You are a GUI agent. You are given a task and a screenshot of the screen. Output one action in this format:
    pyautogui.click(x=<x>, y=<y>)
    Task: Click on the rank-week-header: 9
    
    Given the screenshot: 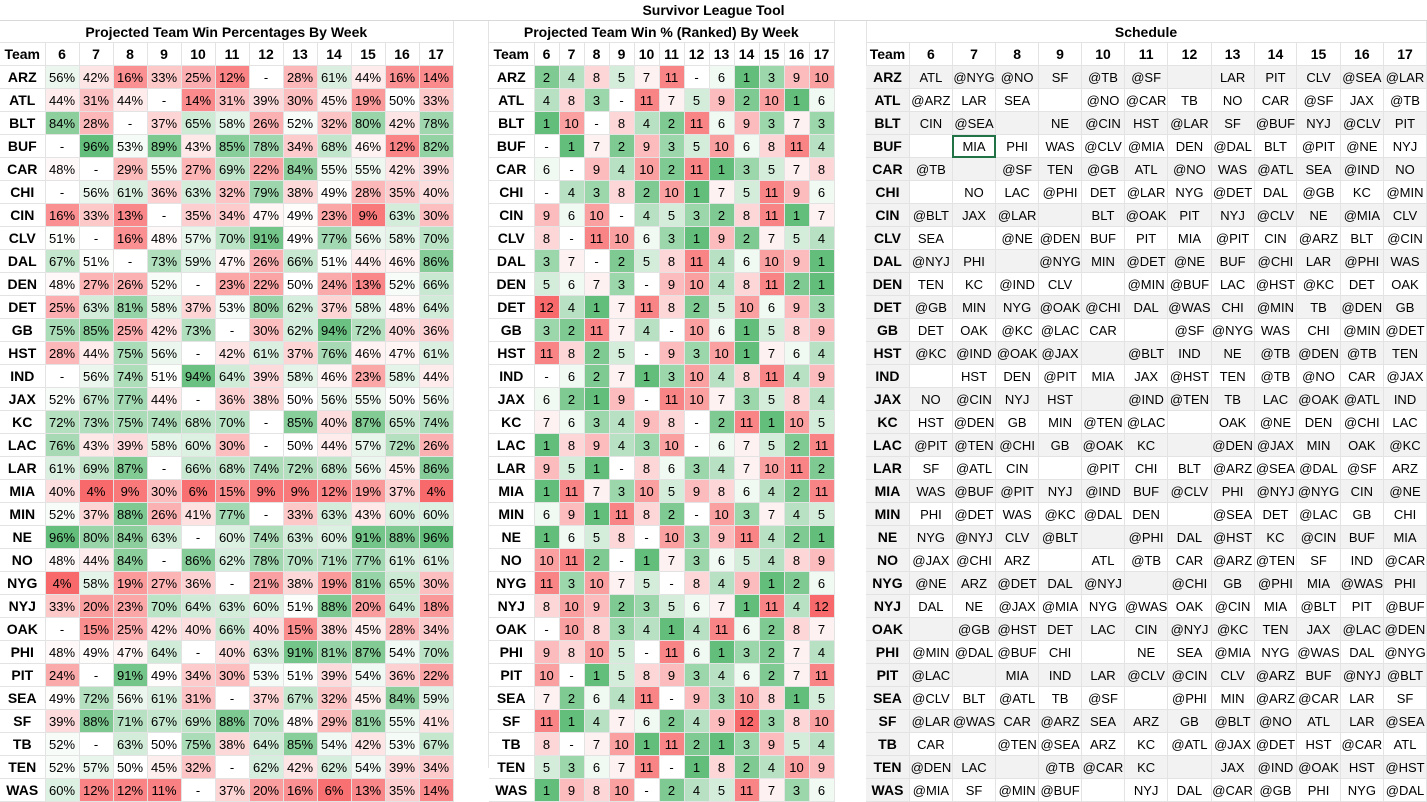 What is the action you would take?
    pyautogui.click(x=622, y=54)
    